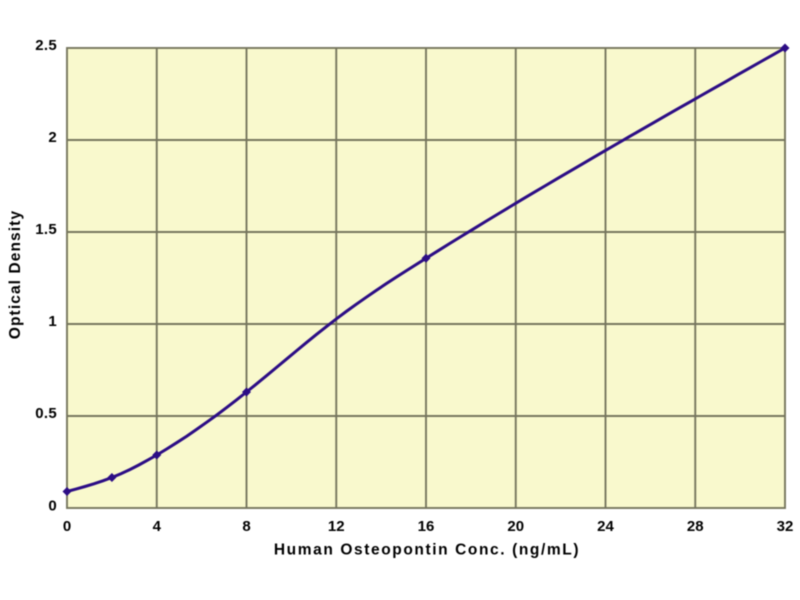  Describe the element at coordinates (46, 45) in the screenshot. I see `svg-text: 2.5` at that location.